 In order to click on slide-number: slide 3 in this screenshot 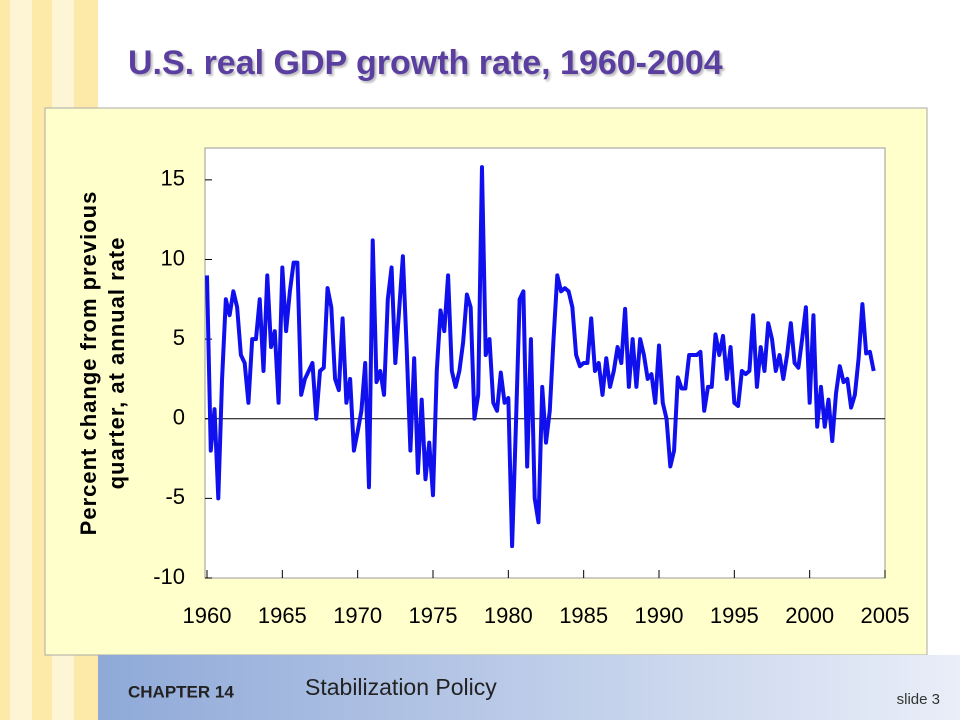, I will do `click(918, 699)`.